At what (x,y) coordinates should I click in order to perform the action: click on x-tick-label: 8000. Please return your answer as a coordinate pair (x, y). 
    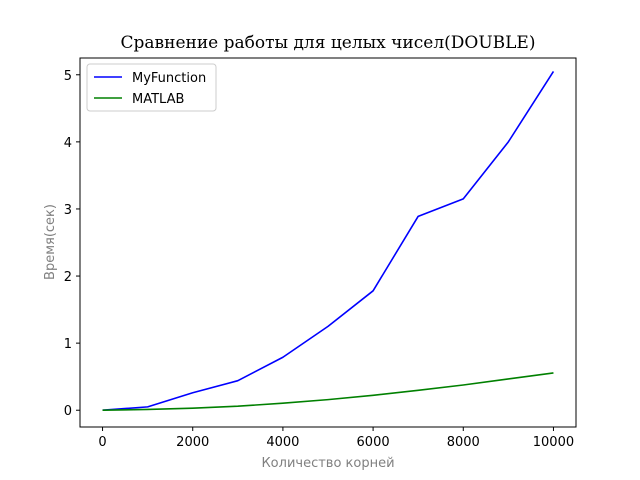
    Looking at the image, I should click on (463, 442).